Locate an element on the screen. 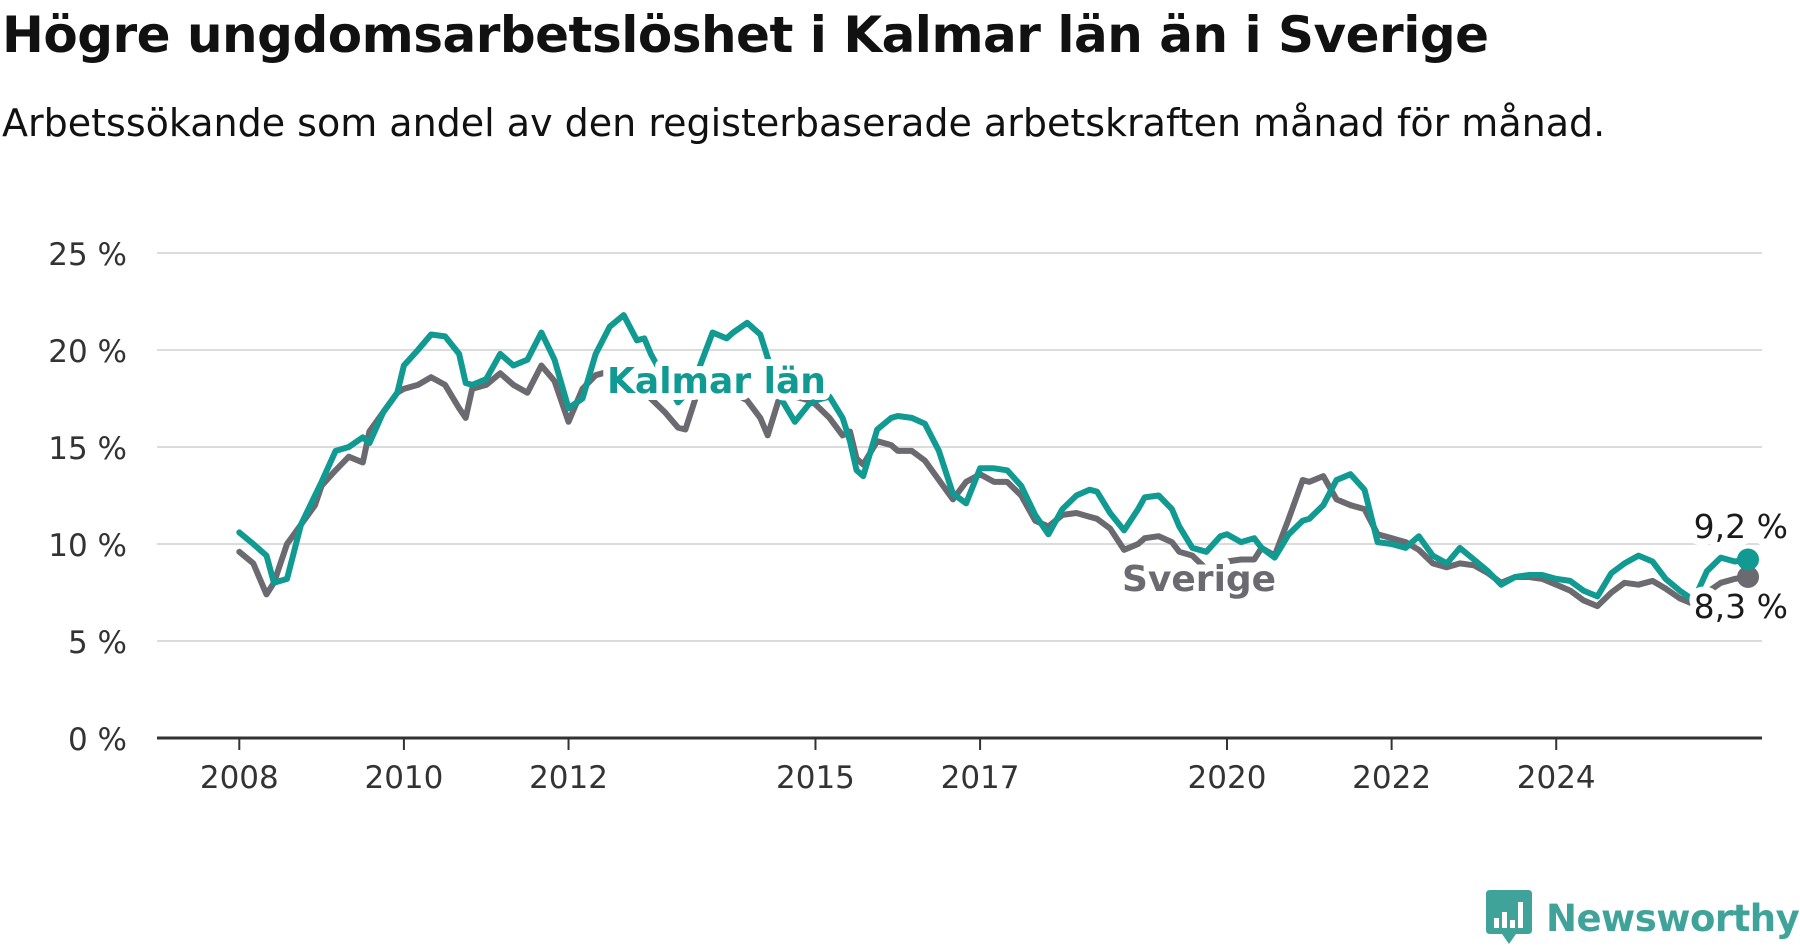 Image resolution: width=1800 pixels, height=948 pixels. newsworthy-logo: Newsworthy is located at coordinates (1643, 918).